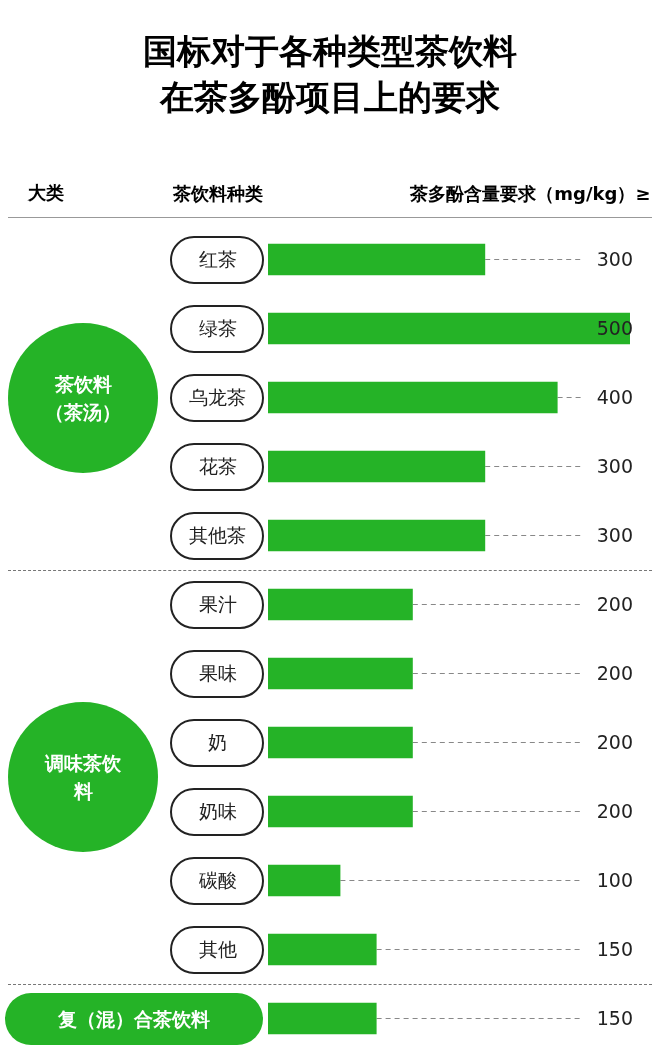 This screenshot has width=660, height=1057. I want to click on y-tick-label: 奶, so click(217, 741).